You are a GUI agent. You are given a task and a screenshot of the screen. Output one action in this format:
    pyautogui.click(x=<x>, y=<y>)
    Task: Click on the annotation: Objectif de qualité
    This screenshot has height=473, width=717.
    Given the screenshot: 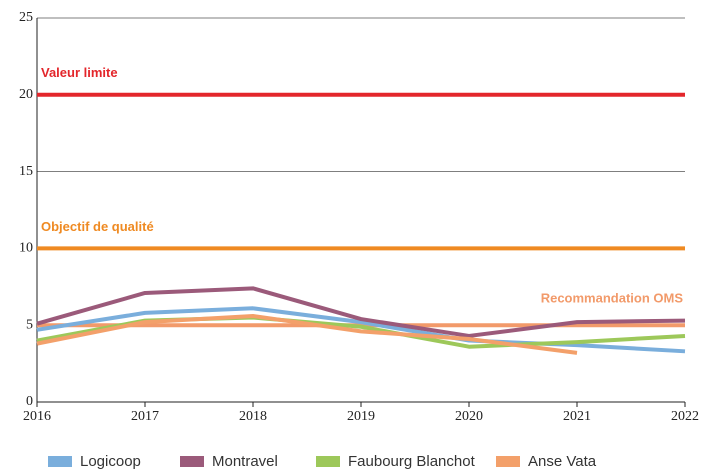 What is the action you would take?
    pyautogui.click(x=97, y=226)
    